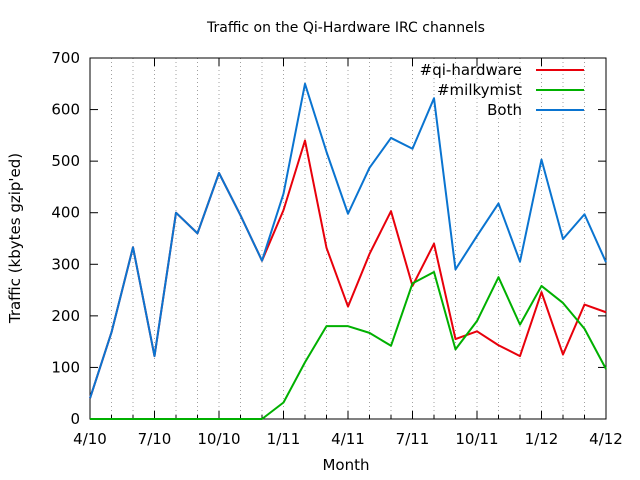  I want to click on x-tick-label: 4/12, so click(606, 439).